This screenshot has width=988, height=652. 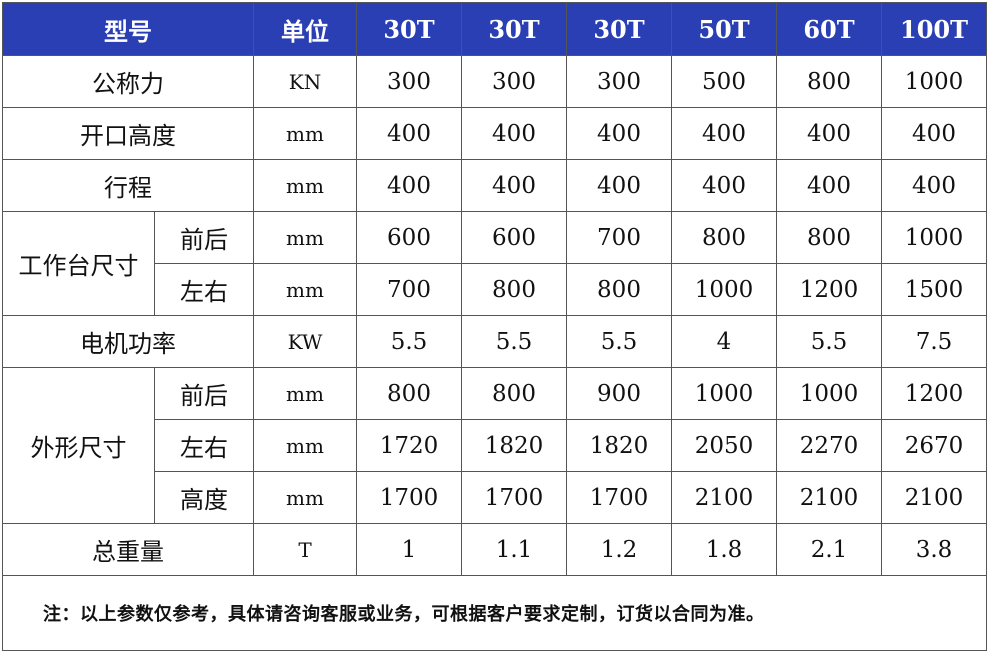 I want to click on header-model-name: 100T, so click(x=934, y=29).